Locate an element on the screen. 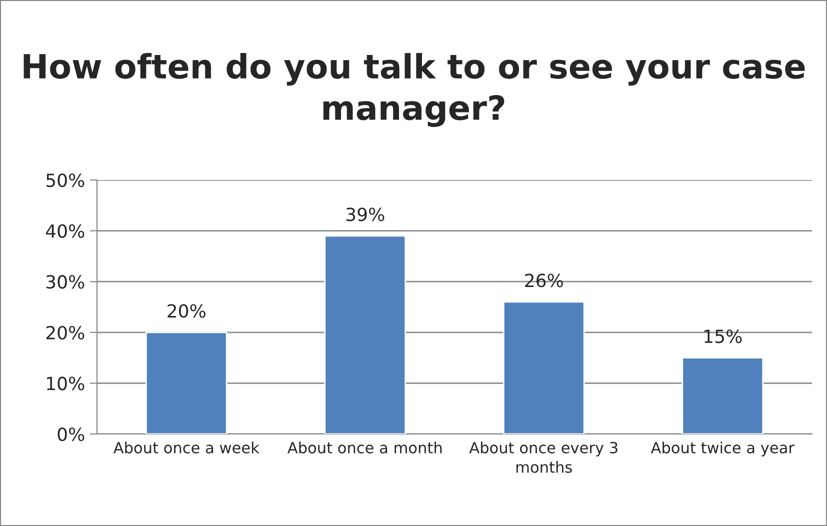 The width and height of the screenshot is (827, 526). data-label: 39% is located at coordinates (365, 215).